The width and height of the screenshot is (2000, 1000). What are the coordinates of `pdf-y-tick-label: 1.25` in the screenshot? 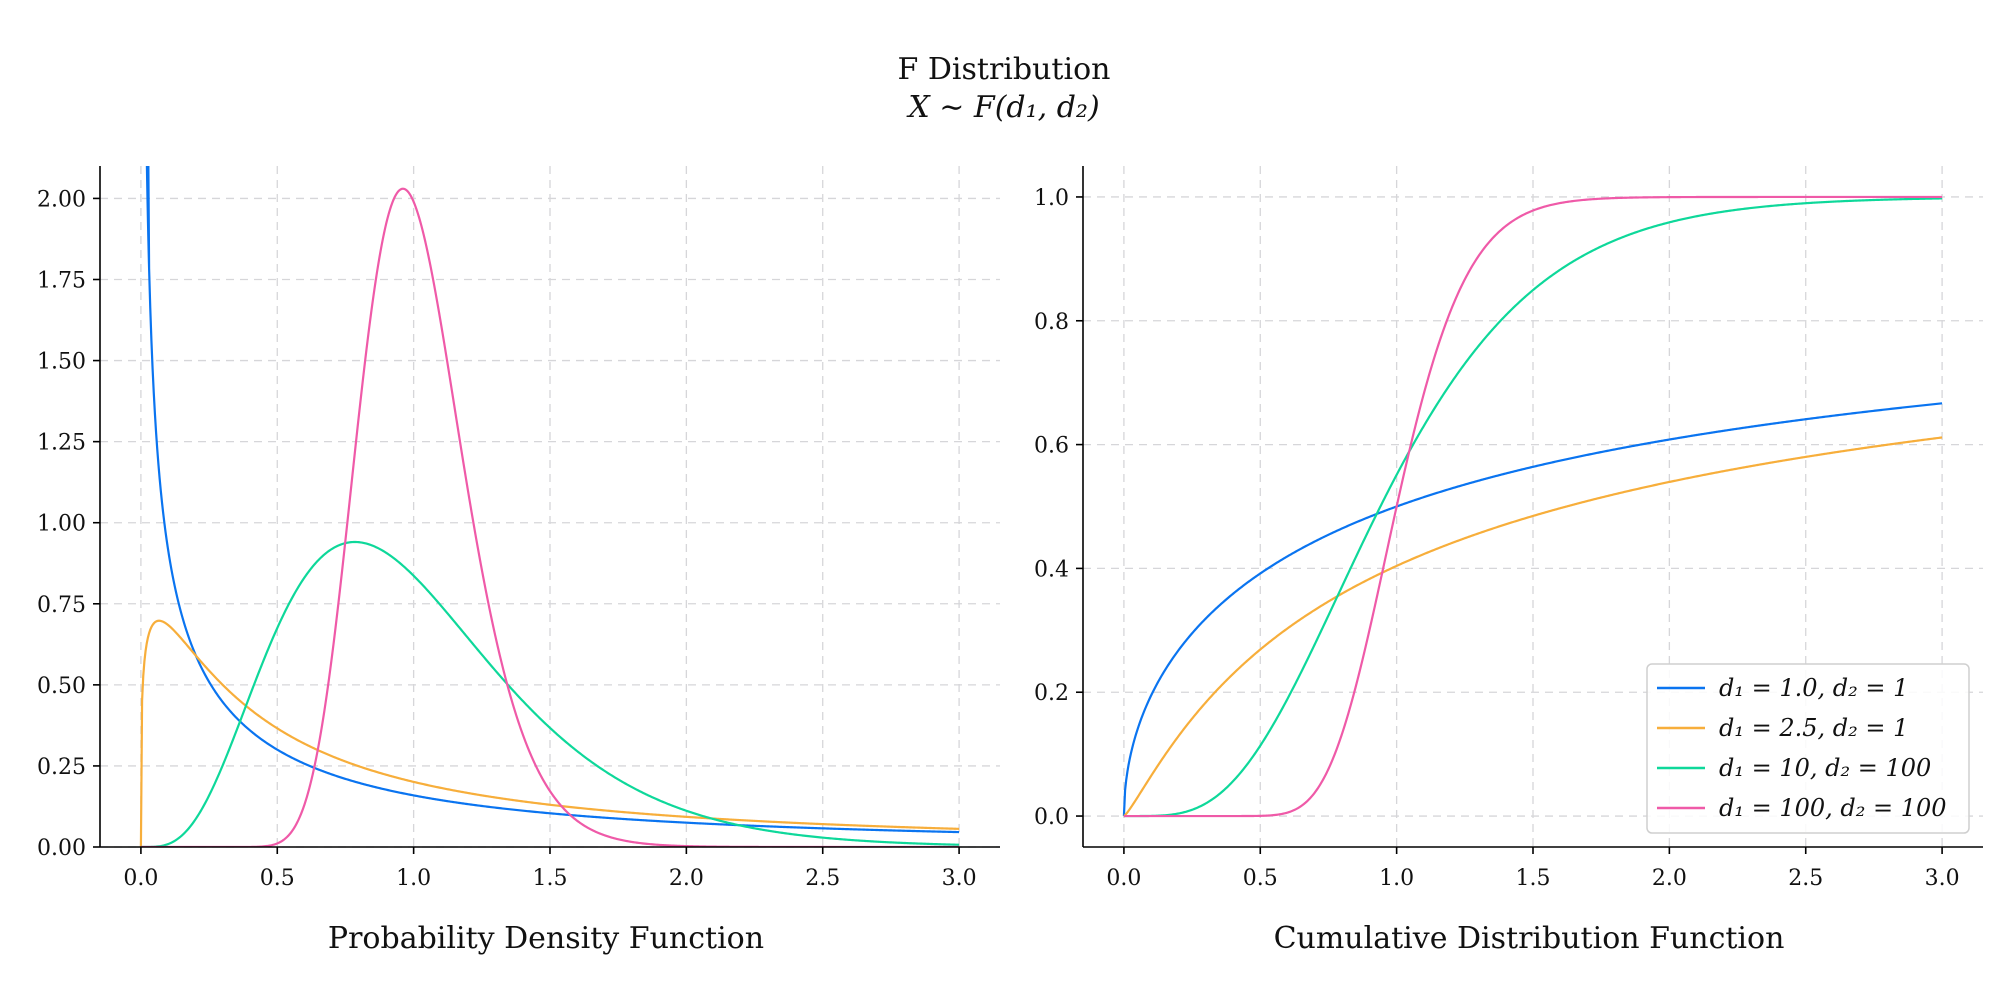 It's located at (61, 443).